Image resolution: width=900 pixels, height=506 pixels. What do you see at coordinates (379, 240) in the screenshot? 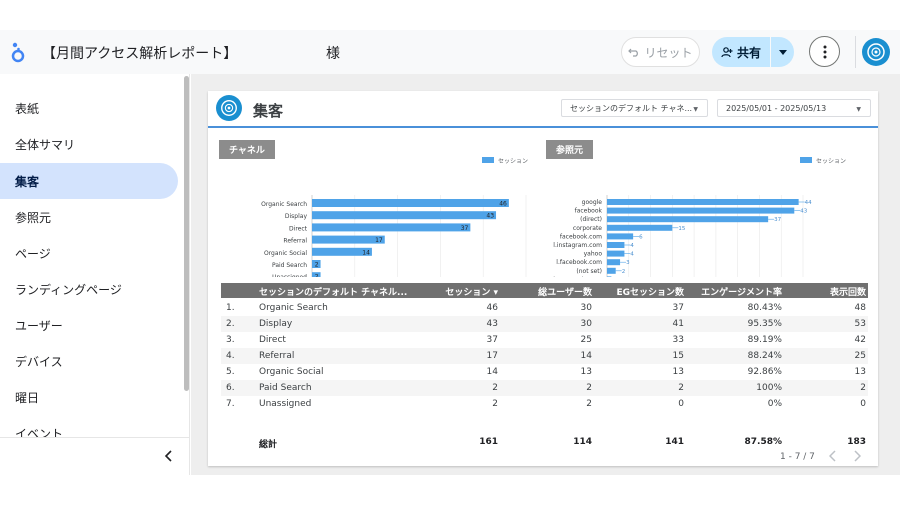
I see `bar-value-label: 17` at bounding box center [379, 240].